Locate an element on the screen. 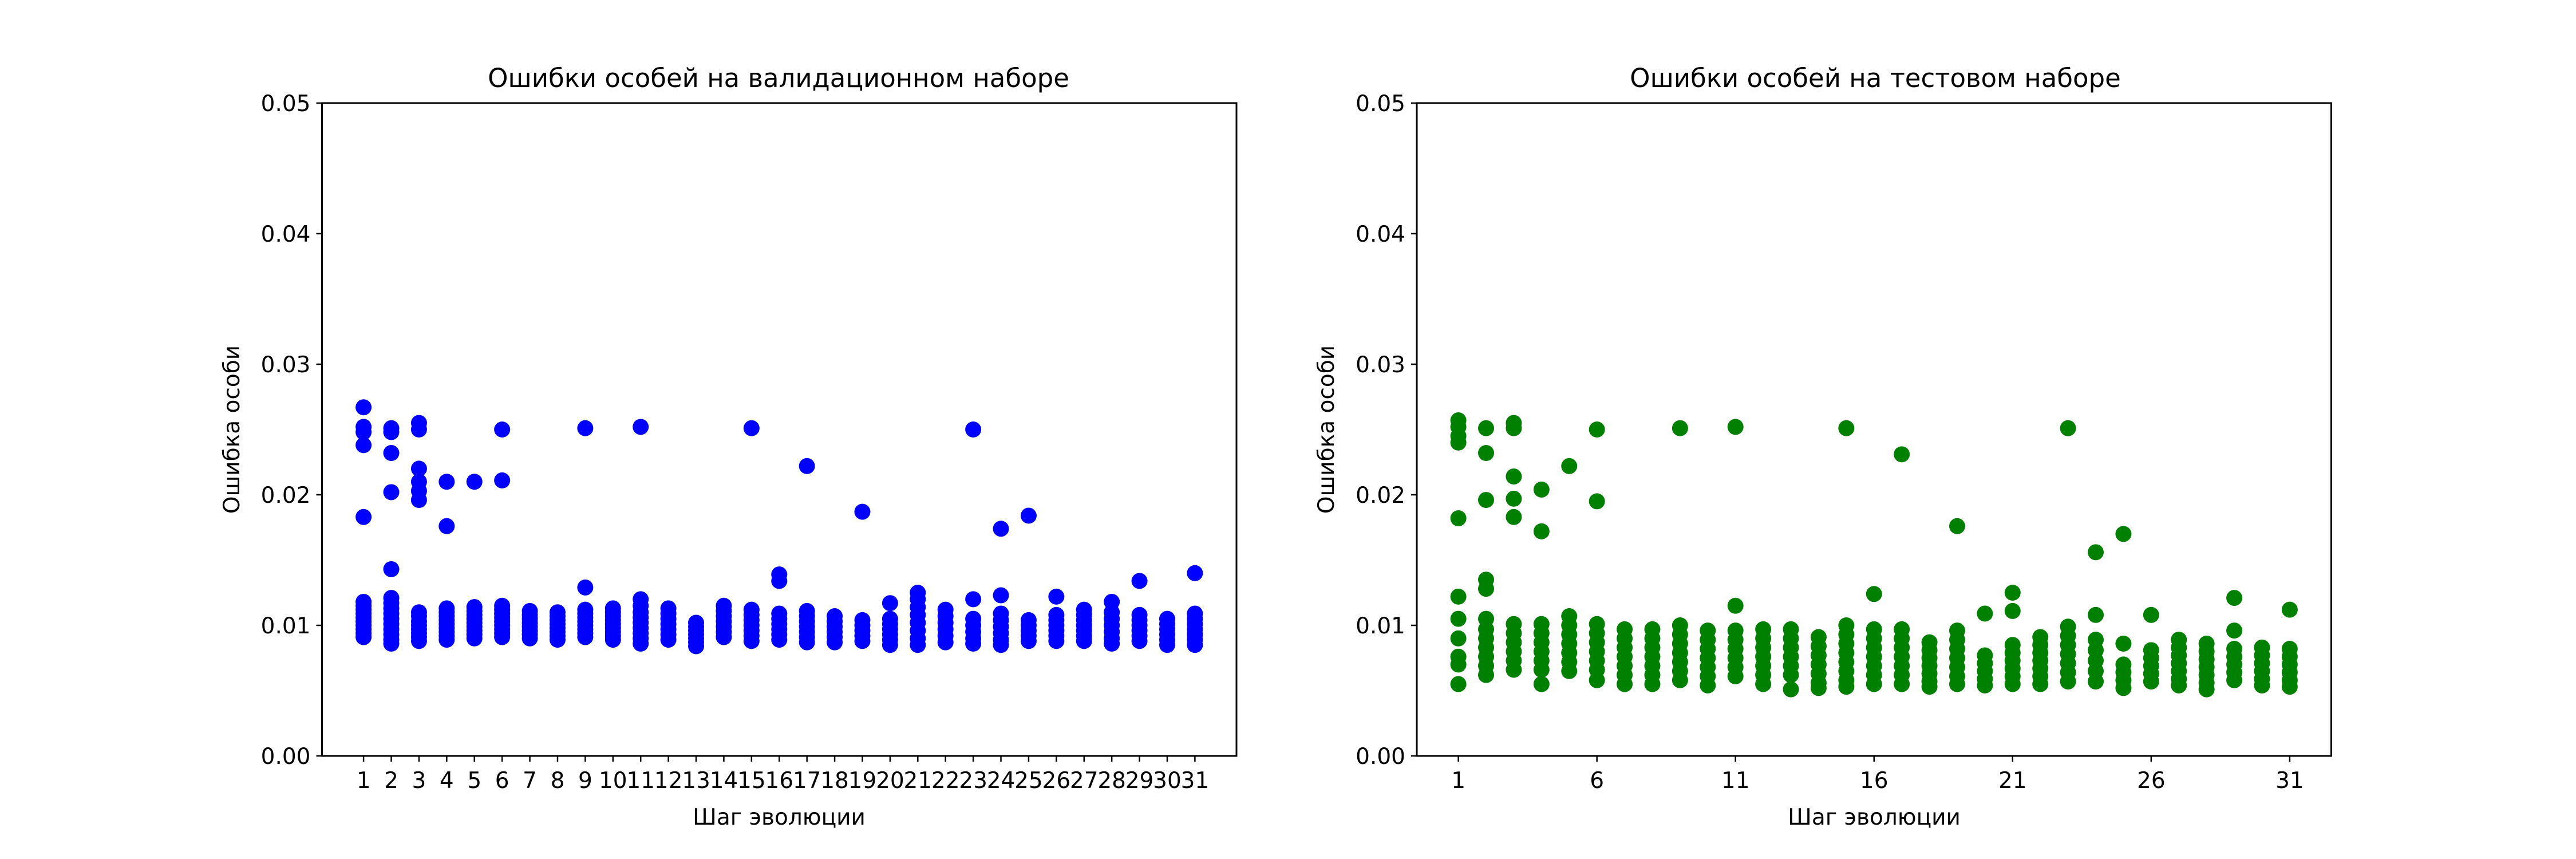 The width and height of the screenshot is (2576, 859). x-tick-label: 15 is located at coordinates (751, 781).